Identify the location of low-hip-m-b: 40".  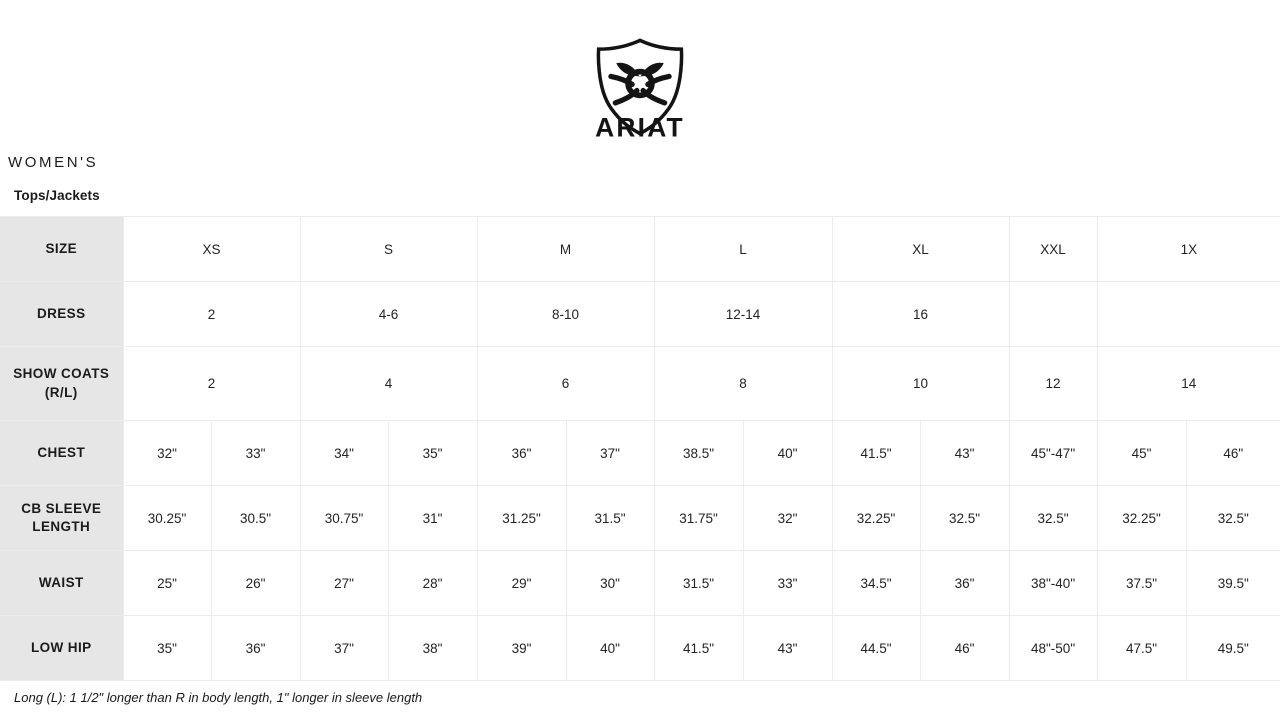
(610, 648).